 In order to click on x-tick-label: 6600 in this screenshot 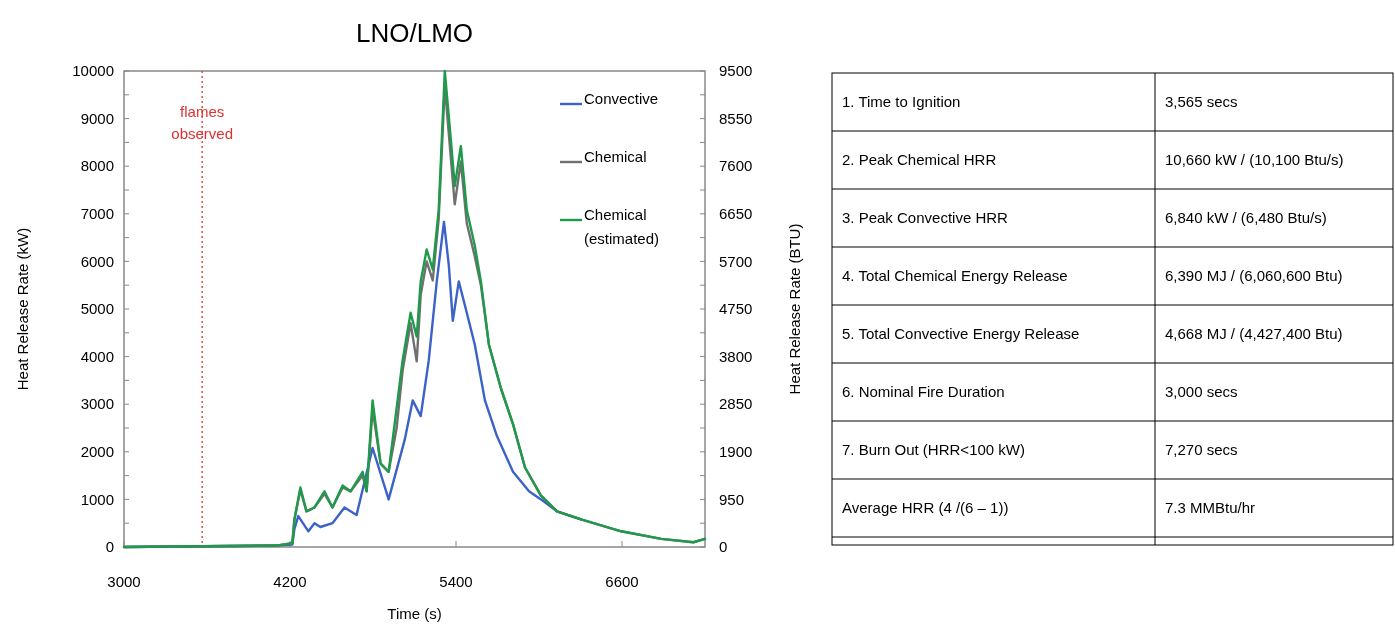, I will do `click(622, 581)`.